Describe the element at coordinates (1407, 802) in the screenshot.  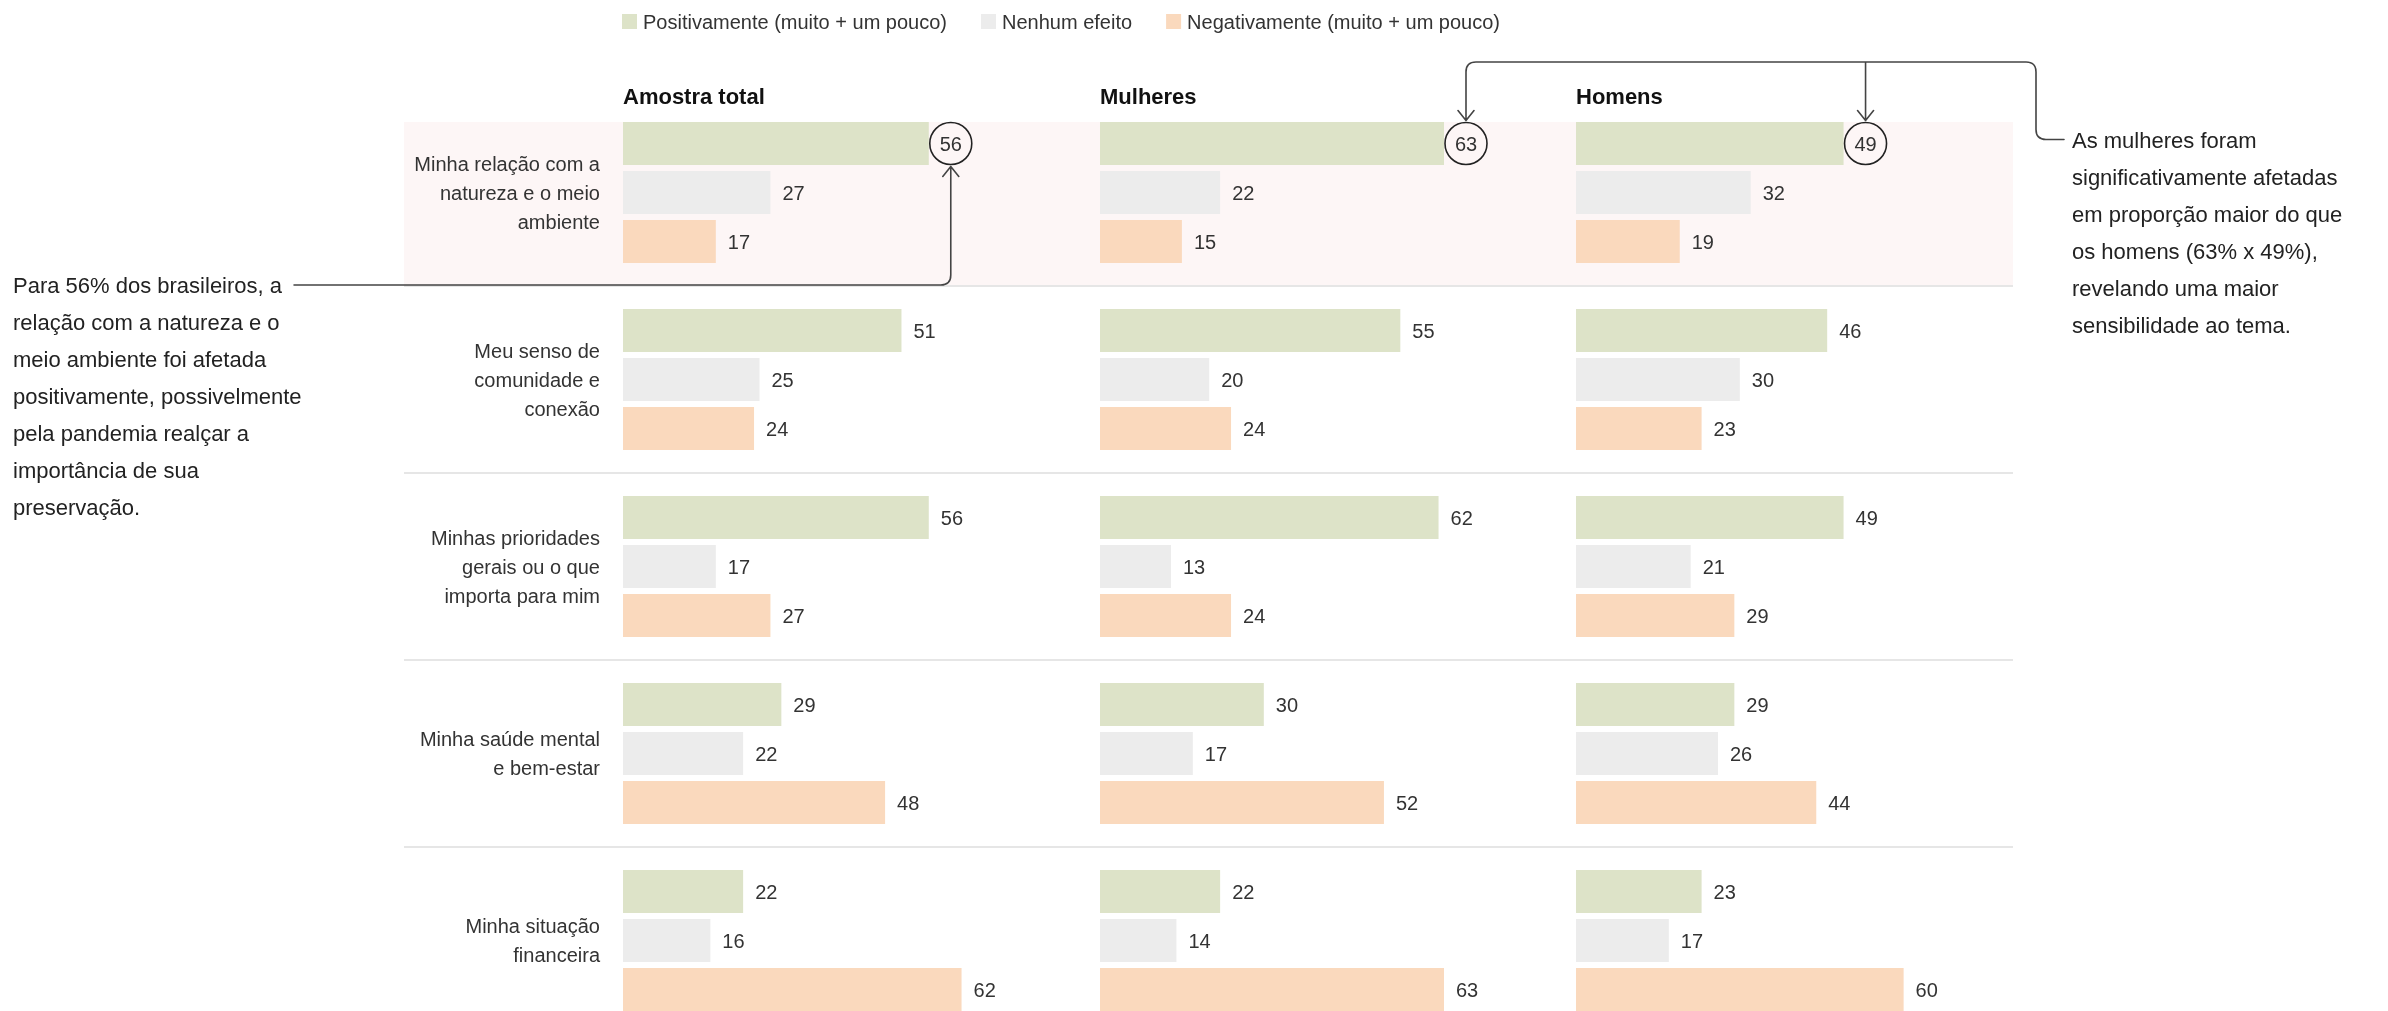
I see `data-label: 52` at that location.